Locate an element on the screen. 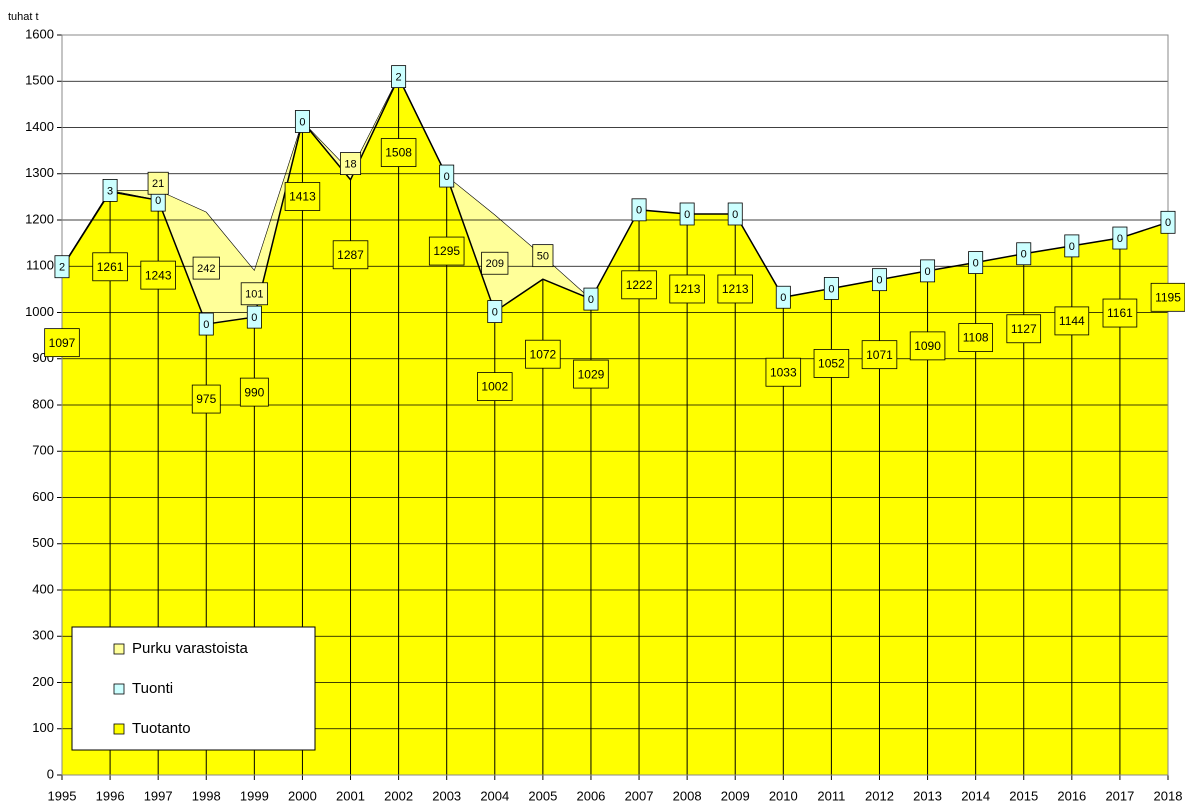 This screenshot has width=1185, height=808. data-label: 1161 is located at coordinates (1120, 313).